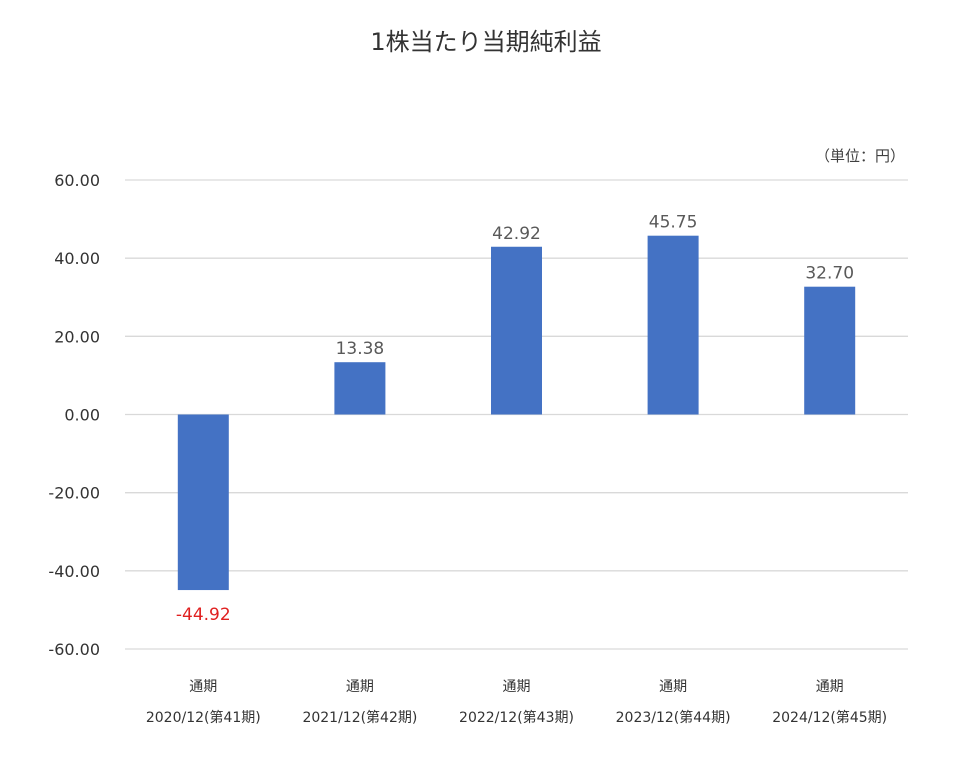 This screenshot has width=972, height=767. I want to click on data-label: 32.70, so click(829, 274).